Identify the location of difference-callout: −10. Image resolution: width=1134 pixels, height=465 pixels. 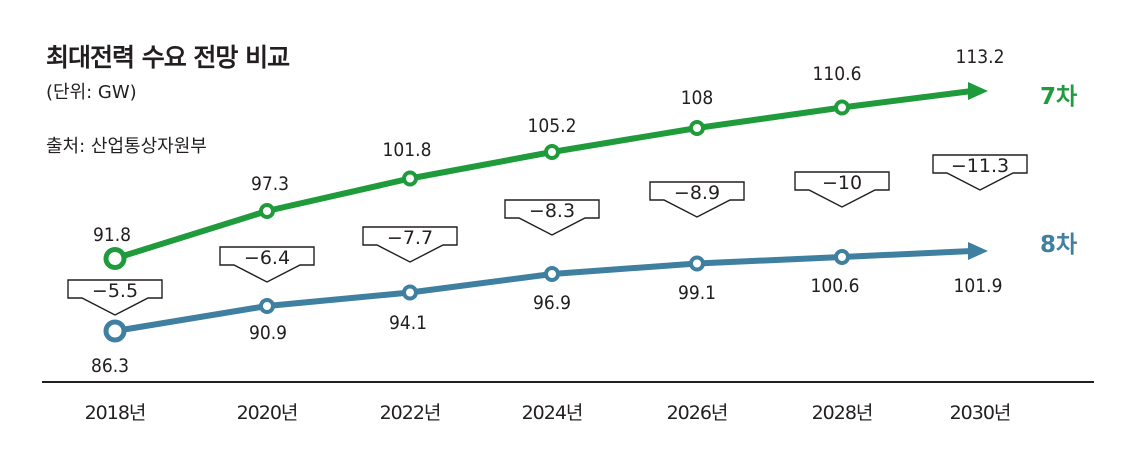
(842, 189).